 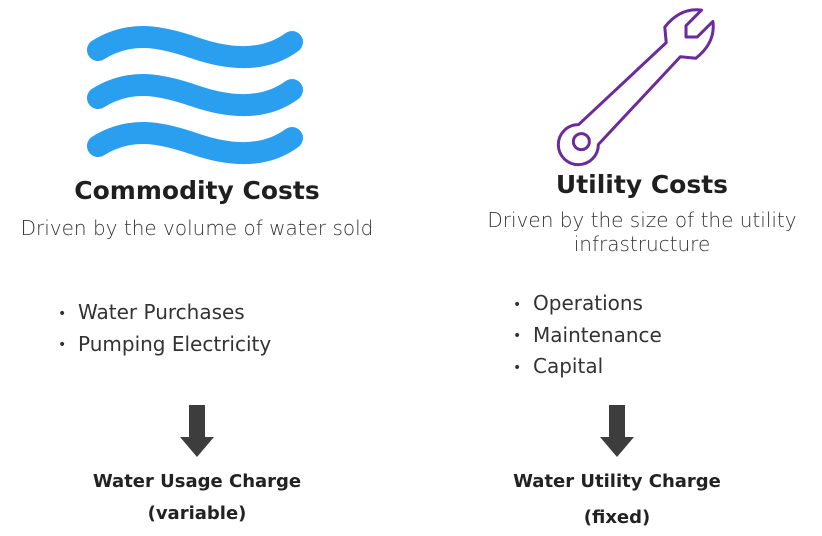 I want to click on bullet: Capital, so click(x=587, y=367).